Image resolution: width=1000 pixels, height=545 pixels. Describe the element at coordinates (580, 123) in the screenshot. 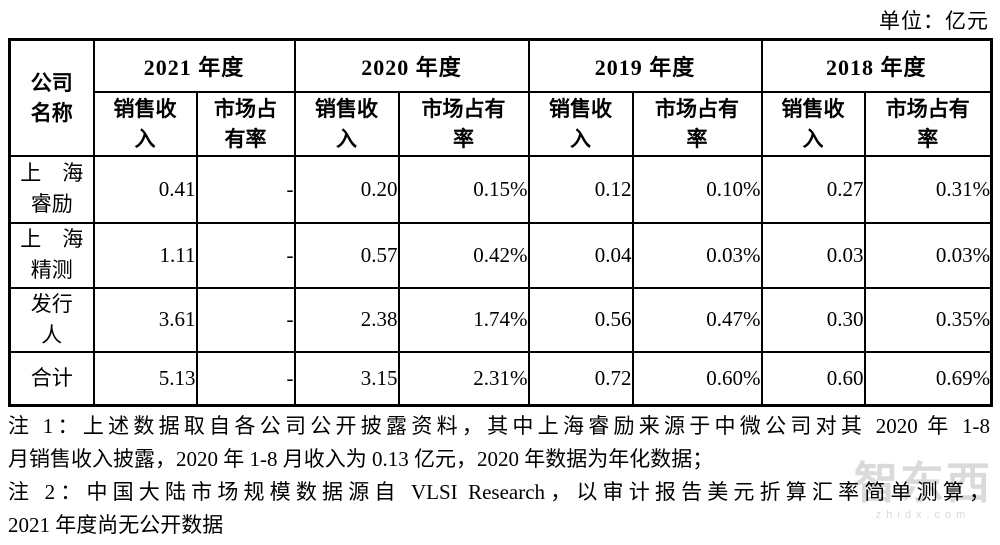

I see `revenue-subheader-2019: 销售收 入` at that location.